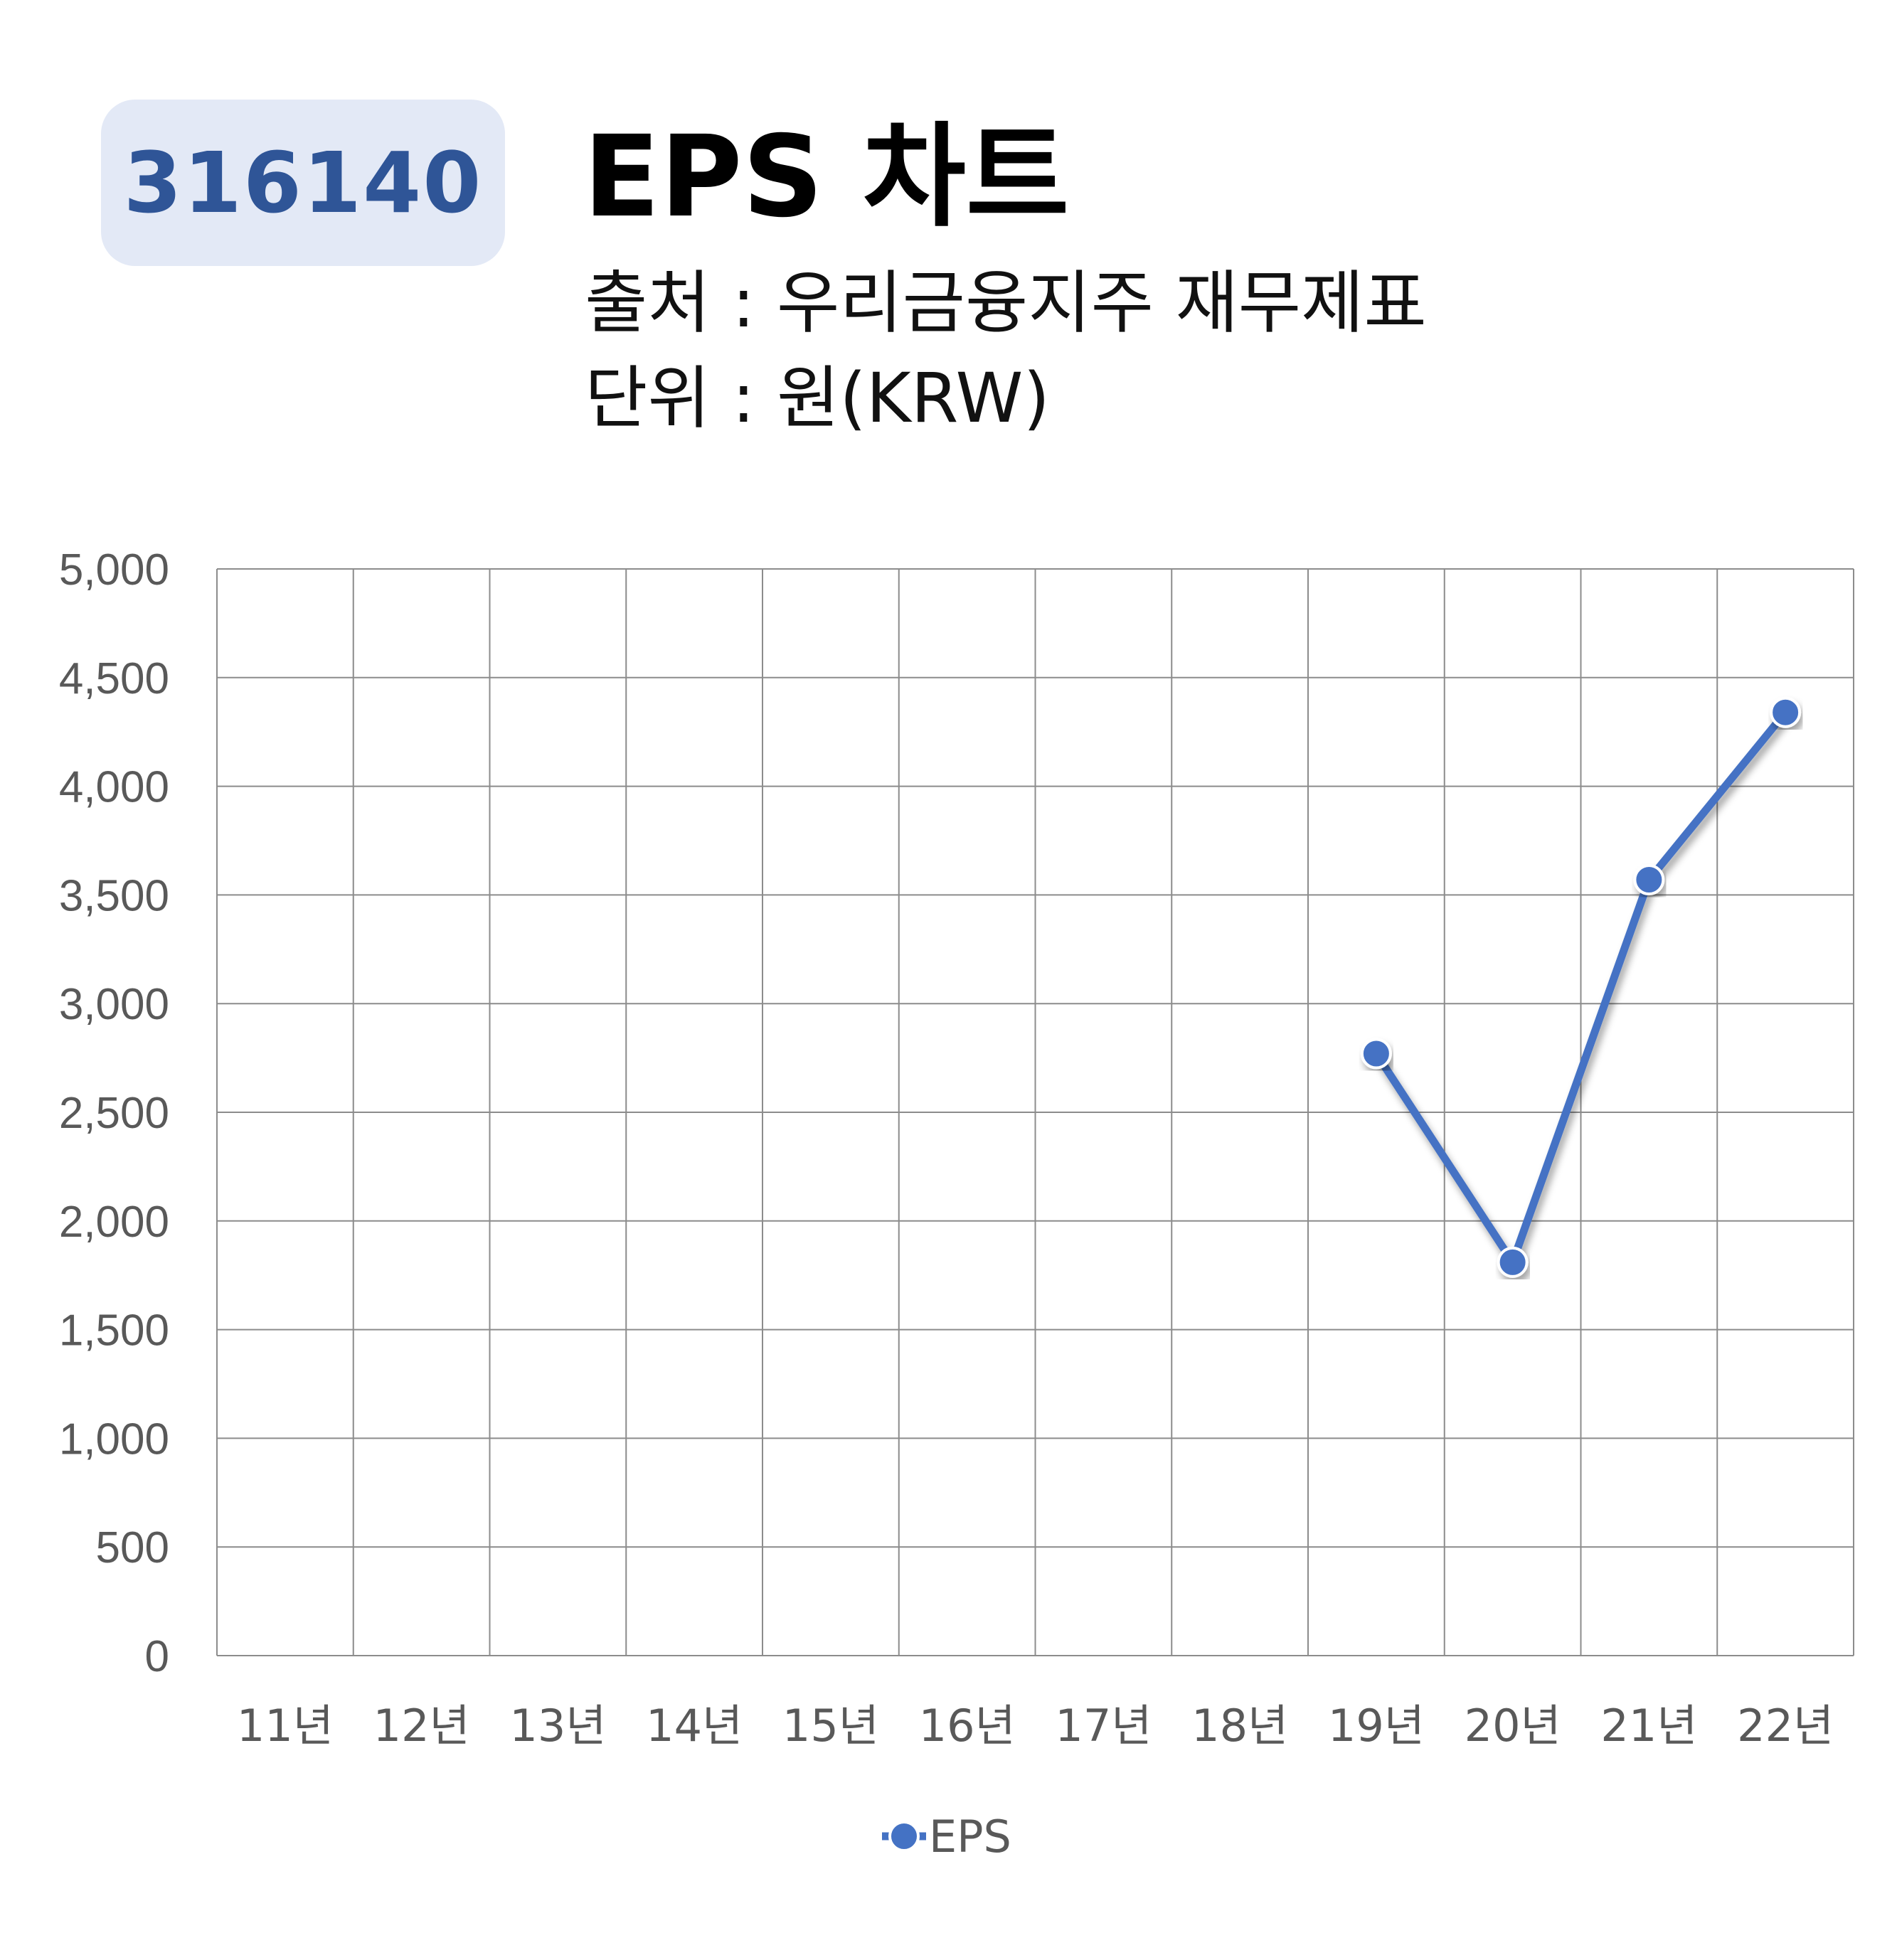  What do you see at coordinates (422, 1726) in the screenshot?
I see `x-tick-label: 12년` at bounding box center [422, 1726].